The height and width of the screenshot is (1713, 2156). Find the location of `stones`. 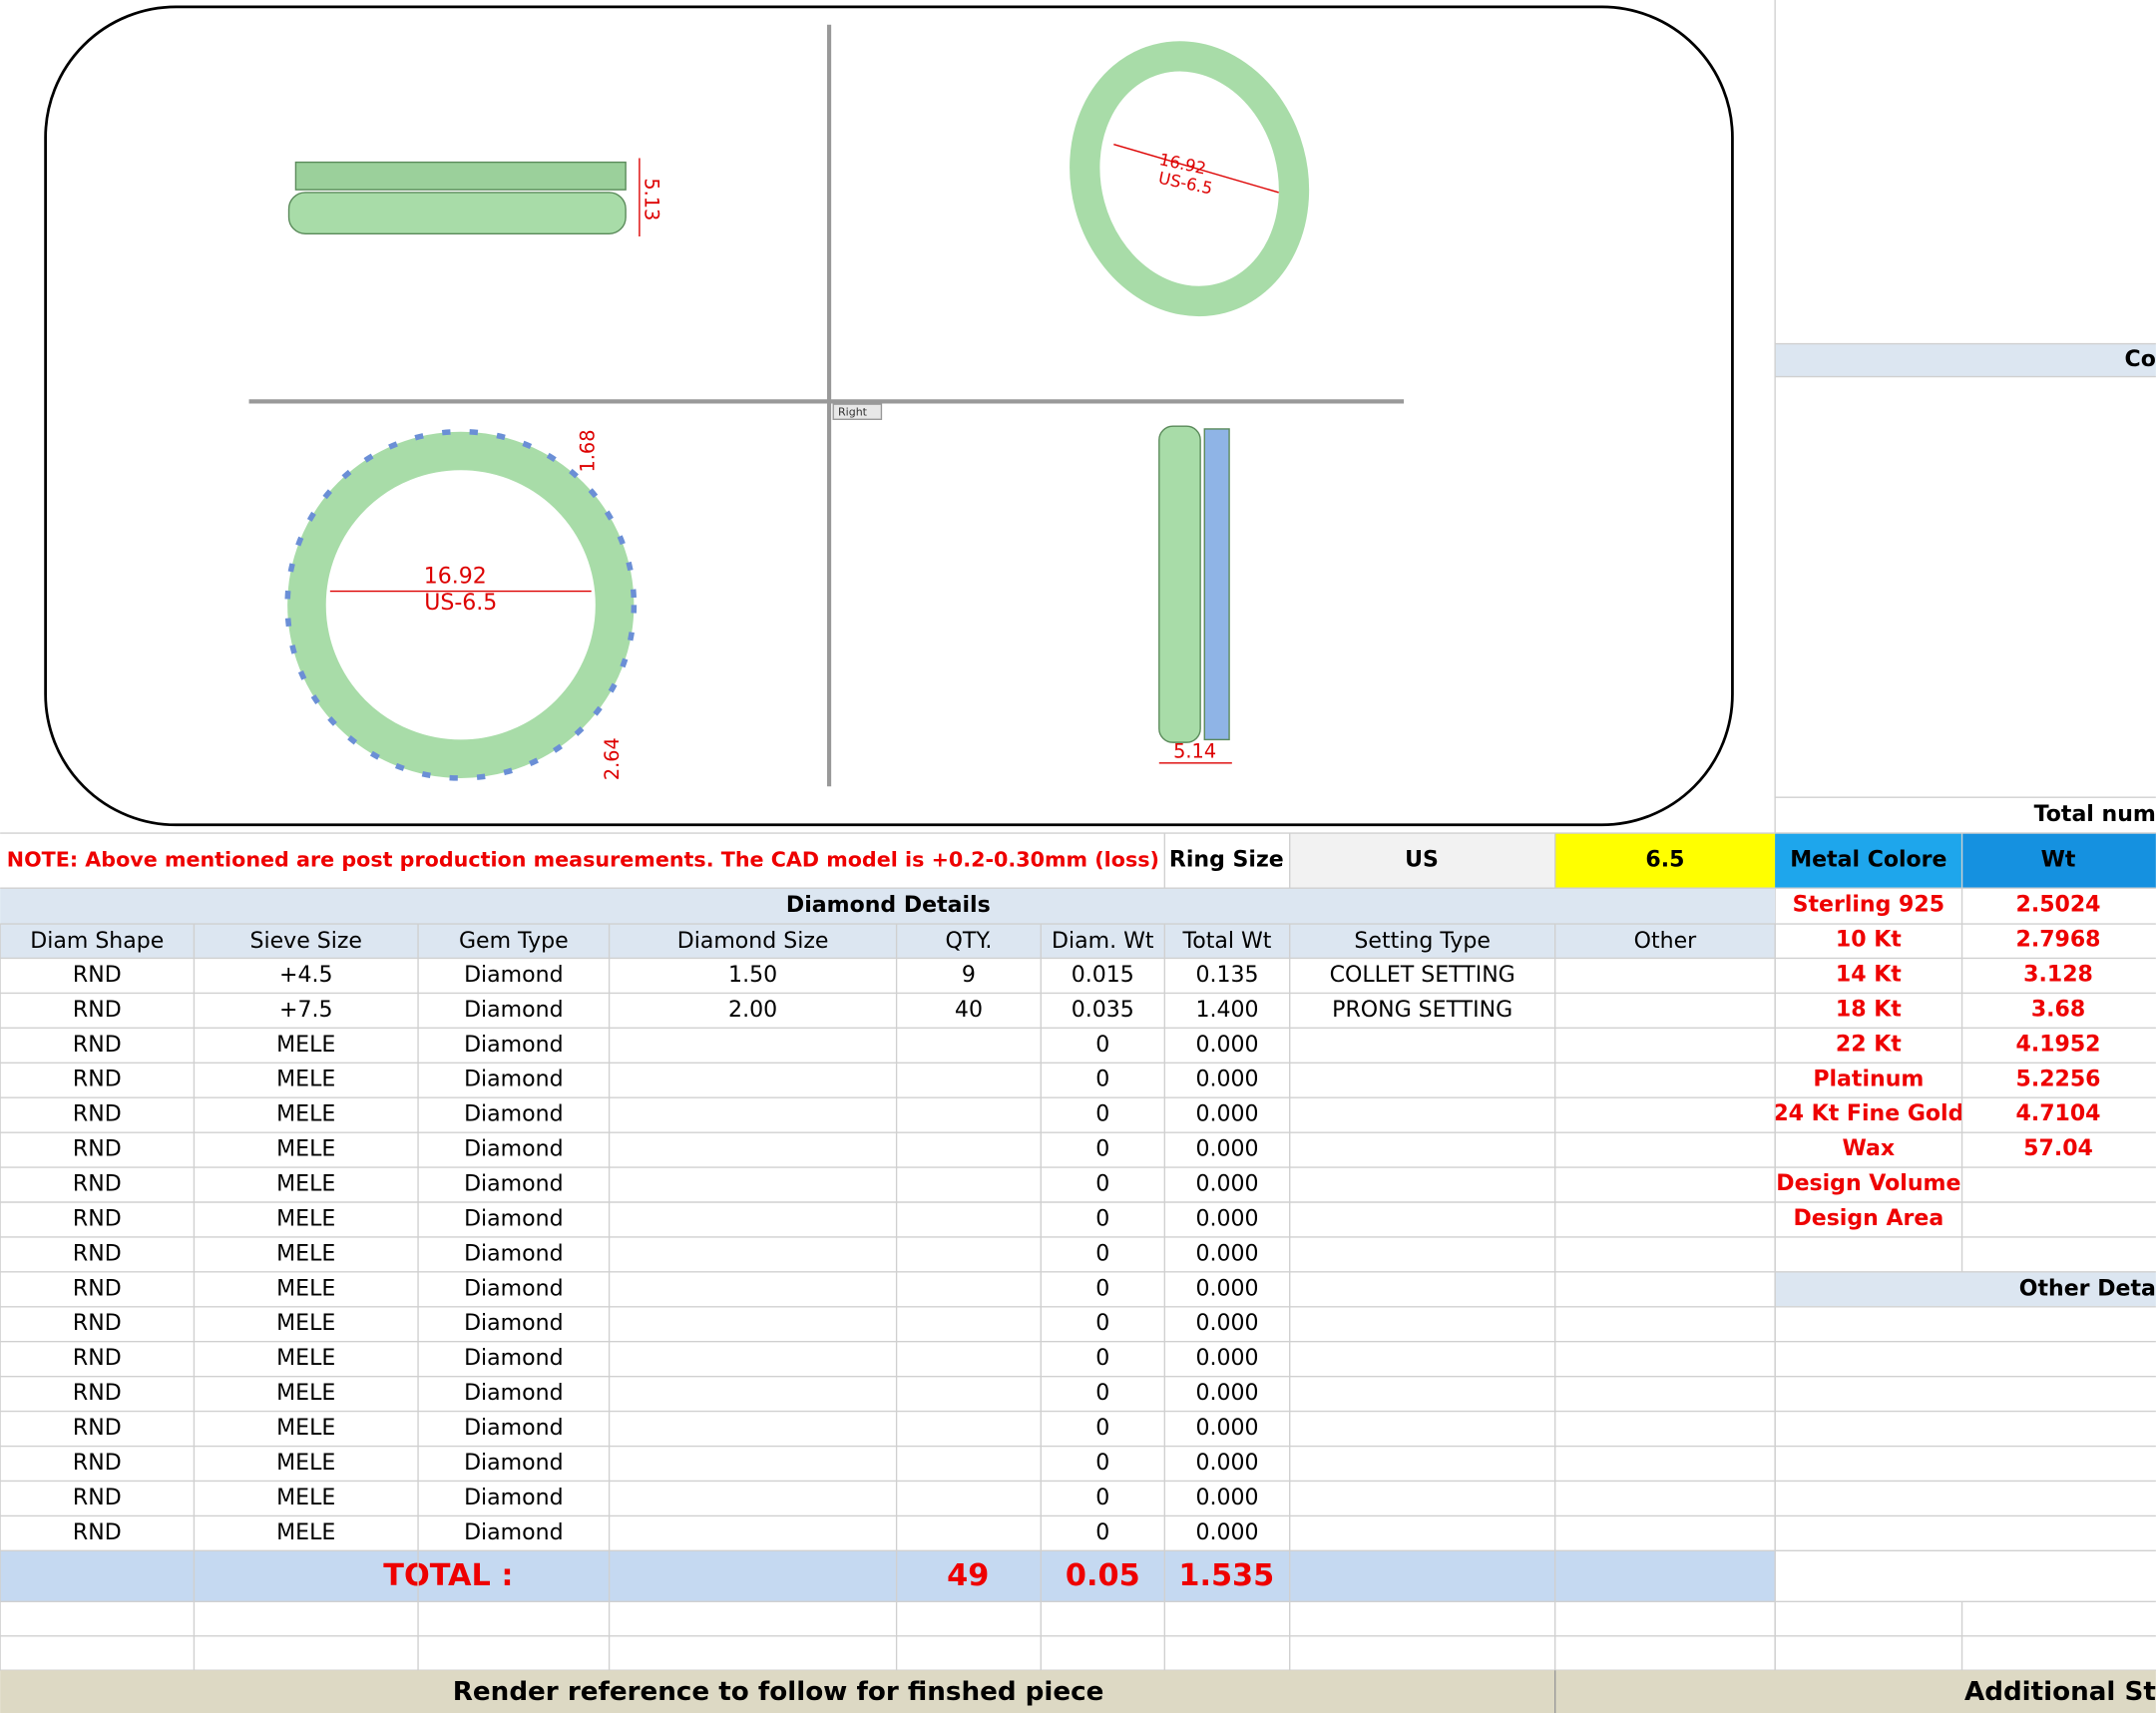

stones is located at coordinates (461, 604).